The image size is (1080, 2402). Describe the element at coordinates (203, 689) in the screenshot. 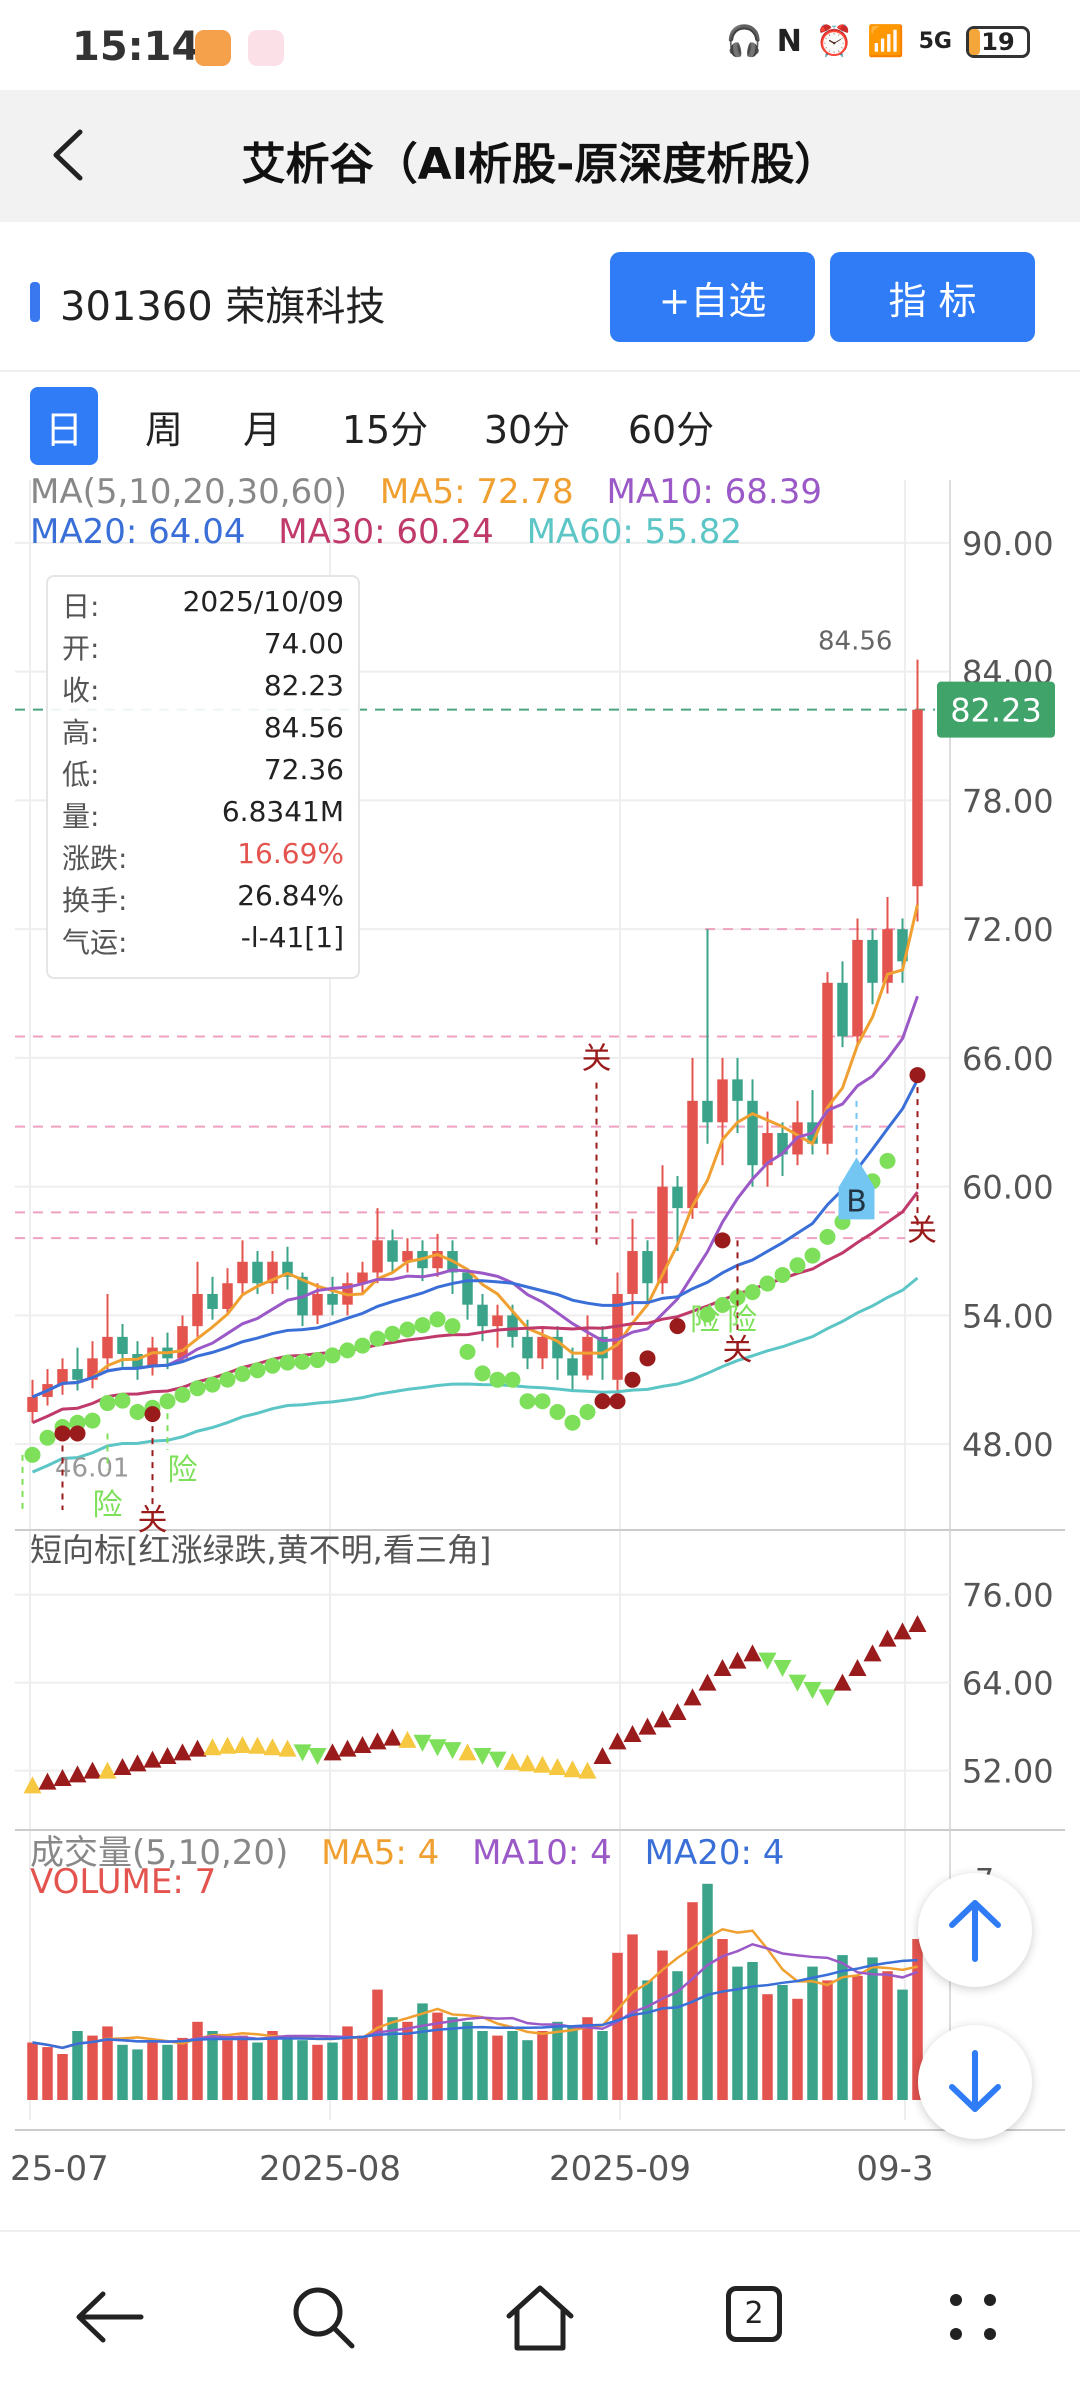

I see `info-row: 收: 82.23` at that location.